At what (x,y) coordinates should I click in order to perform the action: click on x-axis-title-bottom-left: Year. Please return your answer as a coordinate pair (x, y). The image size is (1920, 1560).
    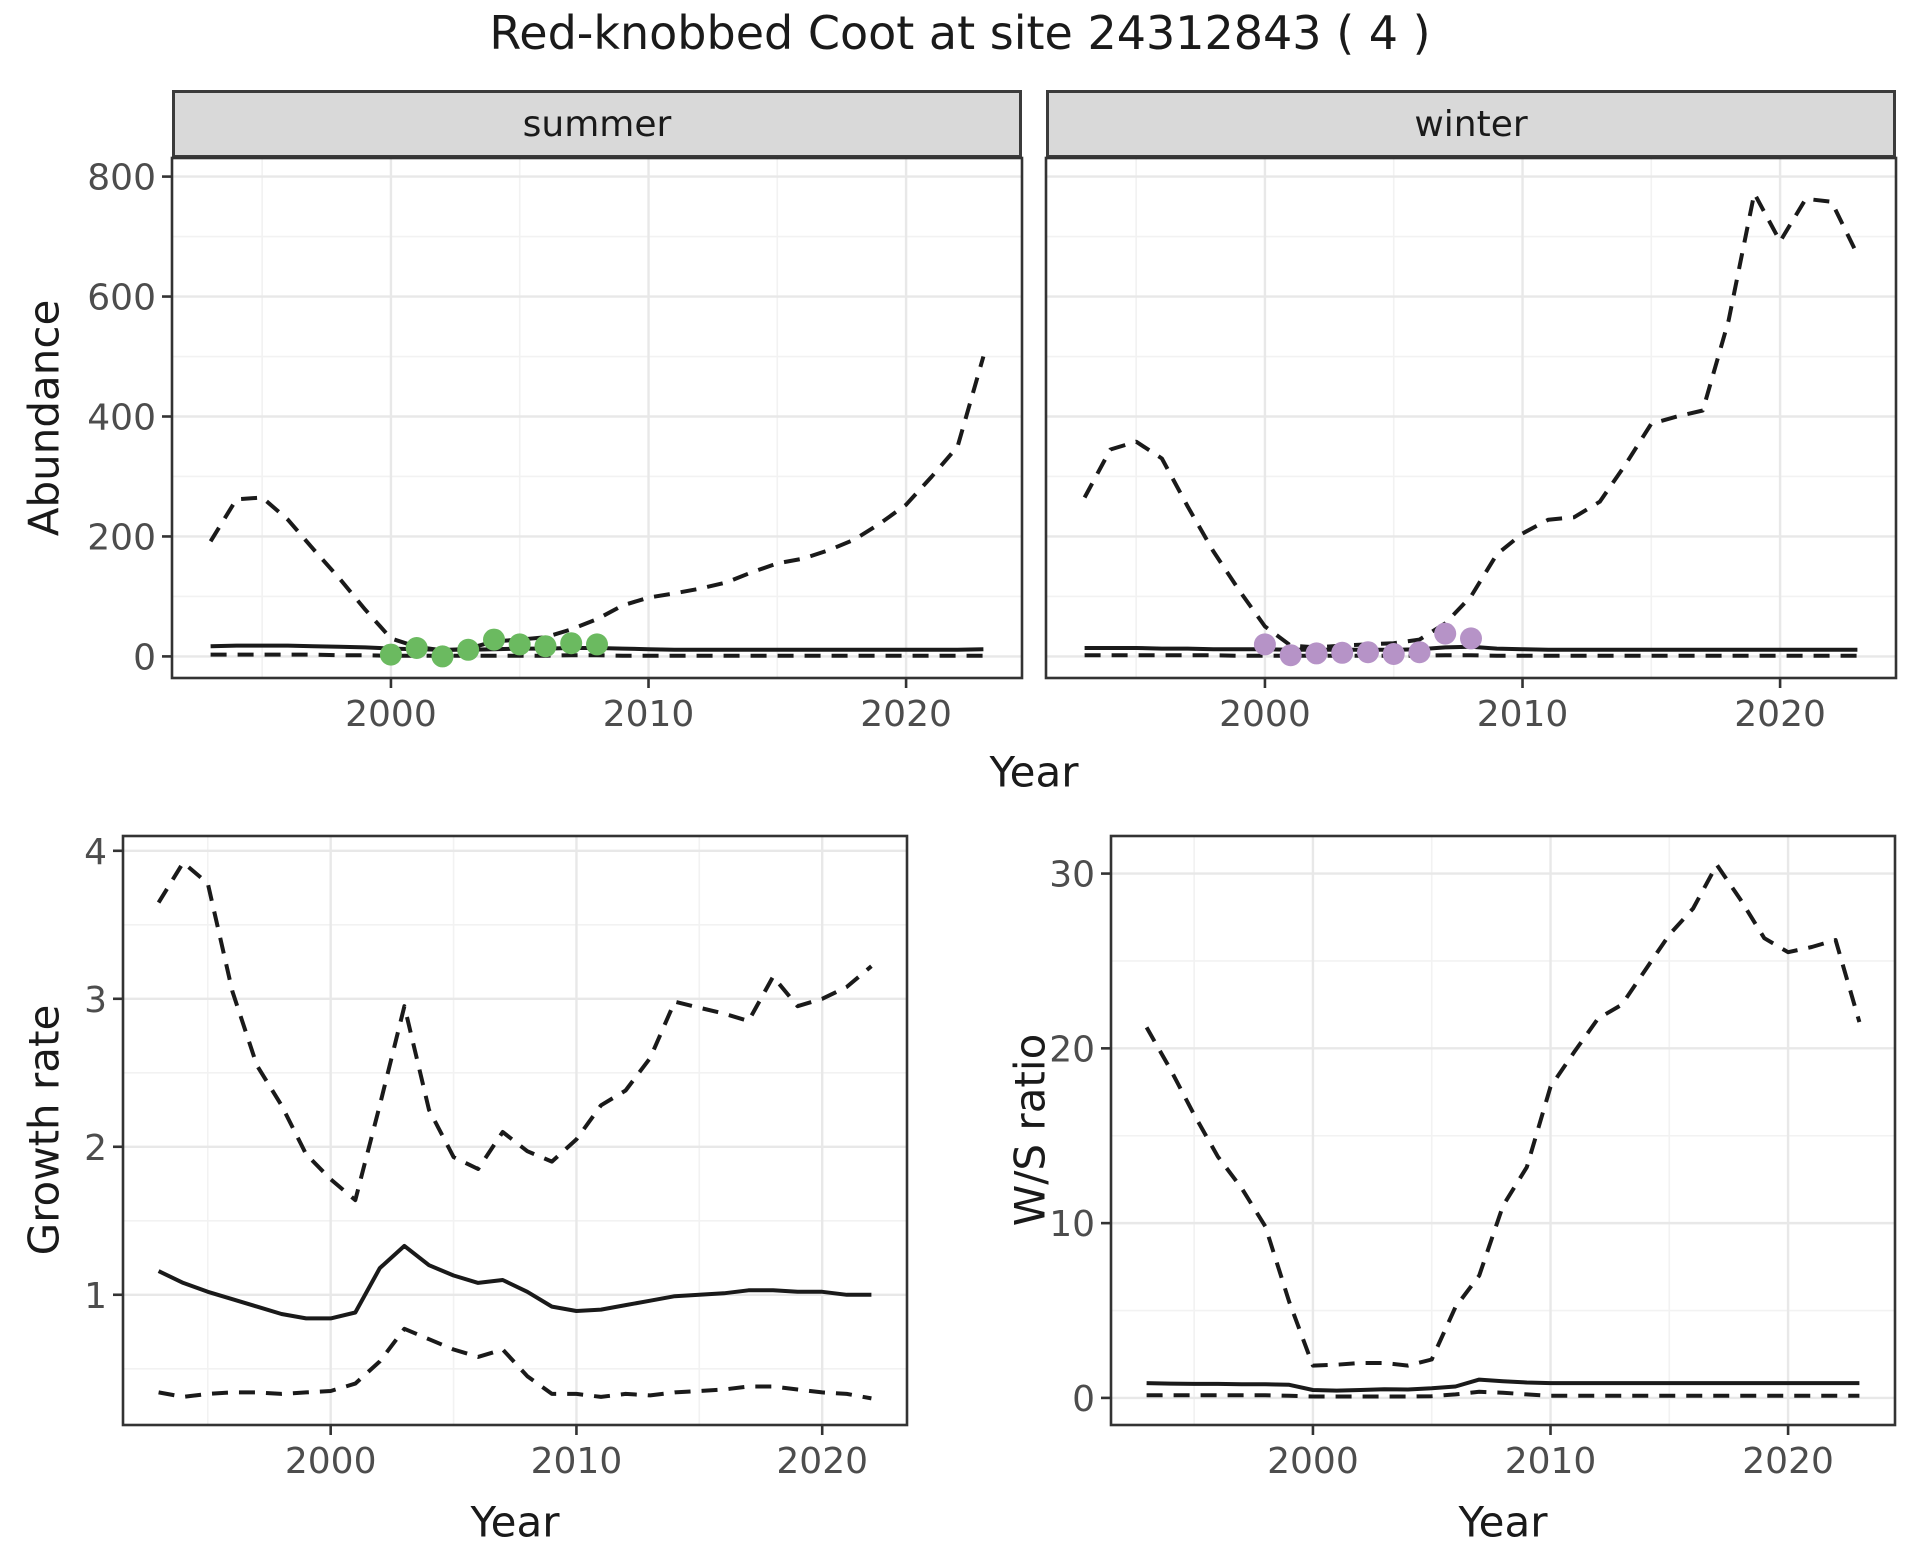
    Looking at the image, I should click on (515, 1522).